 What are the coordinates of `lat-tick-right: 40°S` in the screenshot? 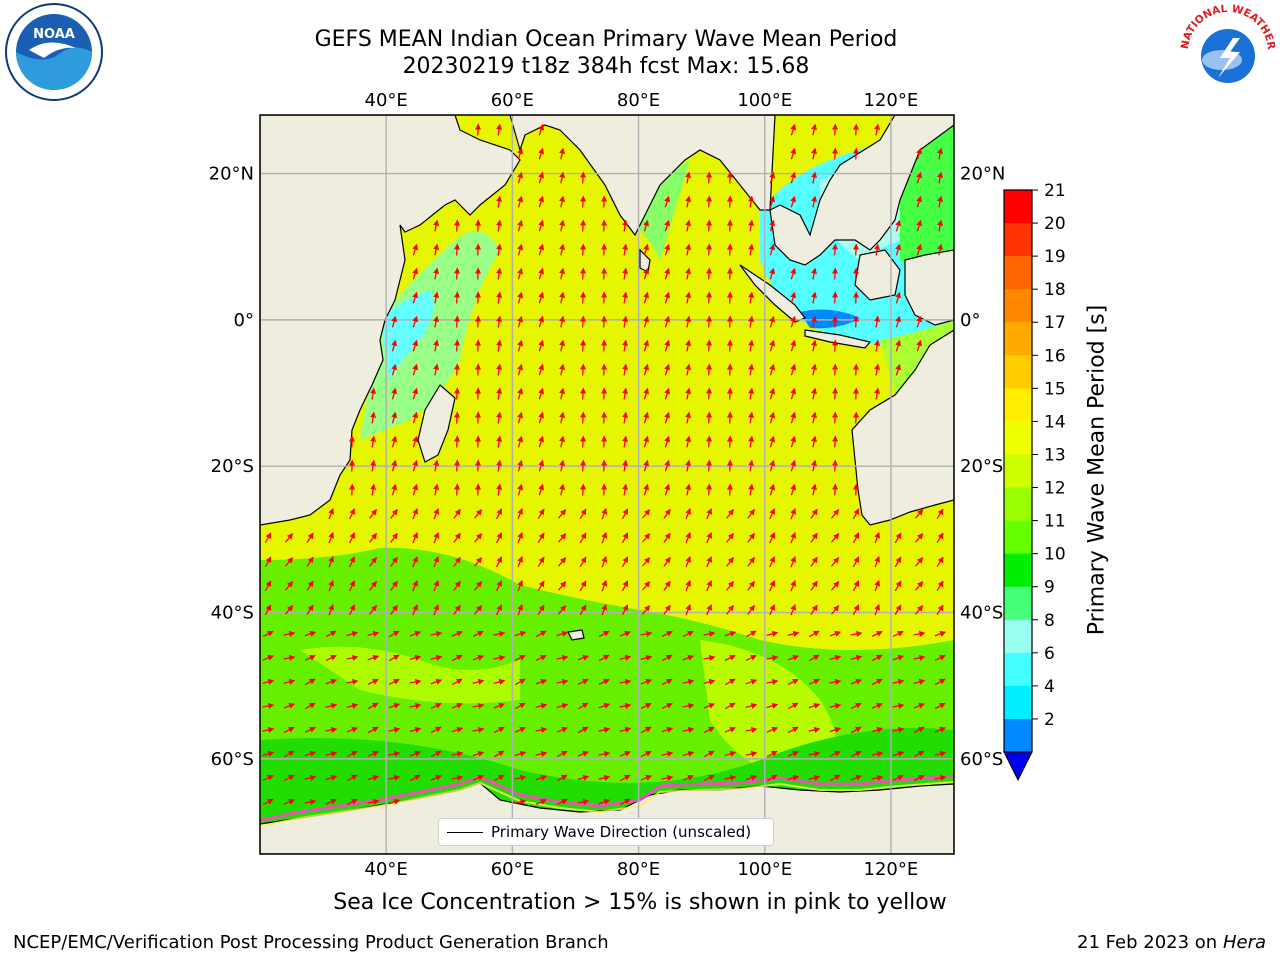 It's located at (981, 613).